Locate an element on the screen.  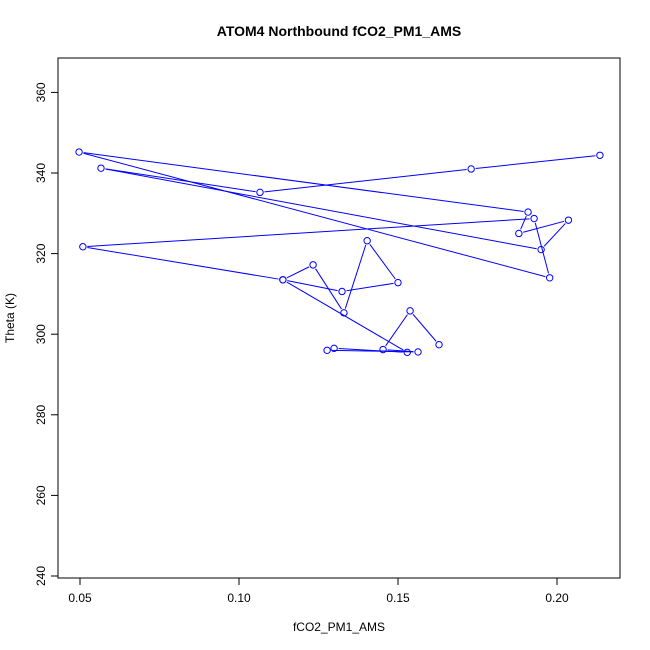
chart-title: ATOM4 Northbound fCO2_PM1_AMS is located at coordinates (339, 31).